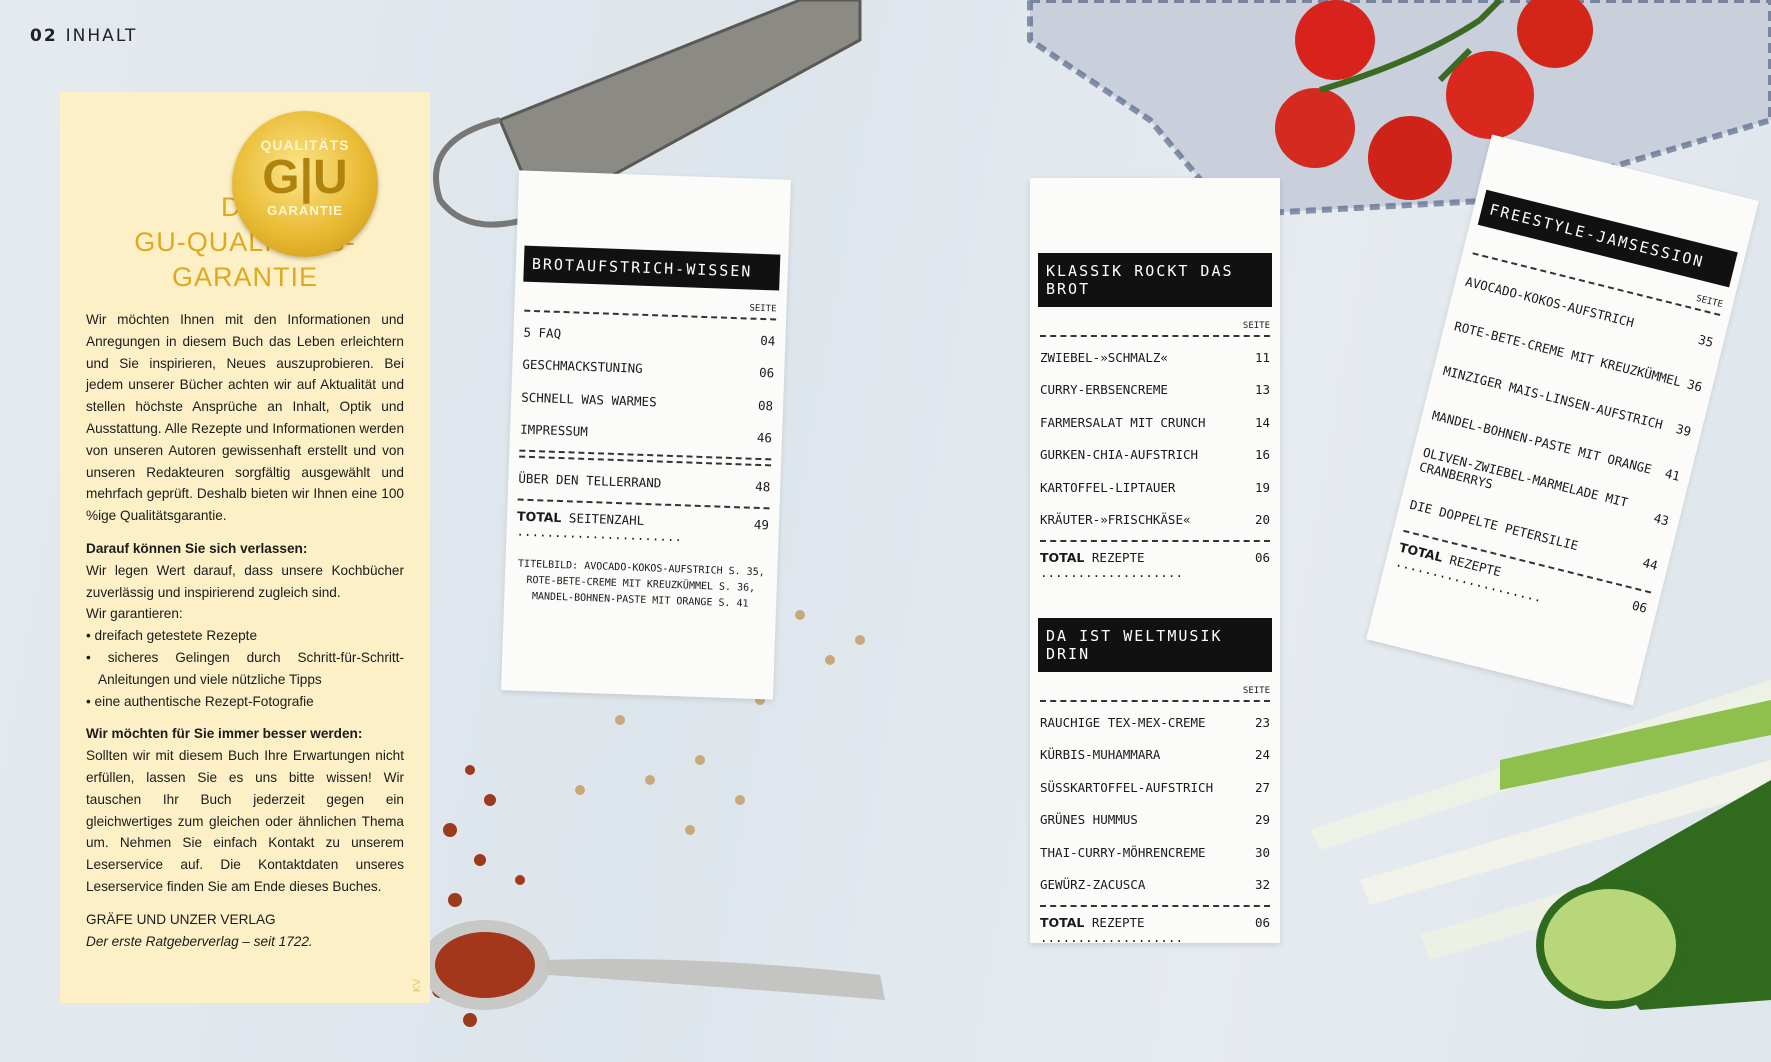  I want to click on list-item: eine authentische Rezept-Fotografie, so click(245, 702).